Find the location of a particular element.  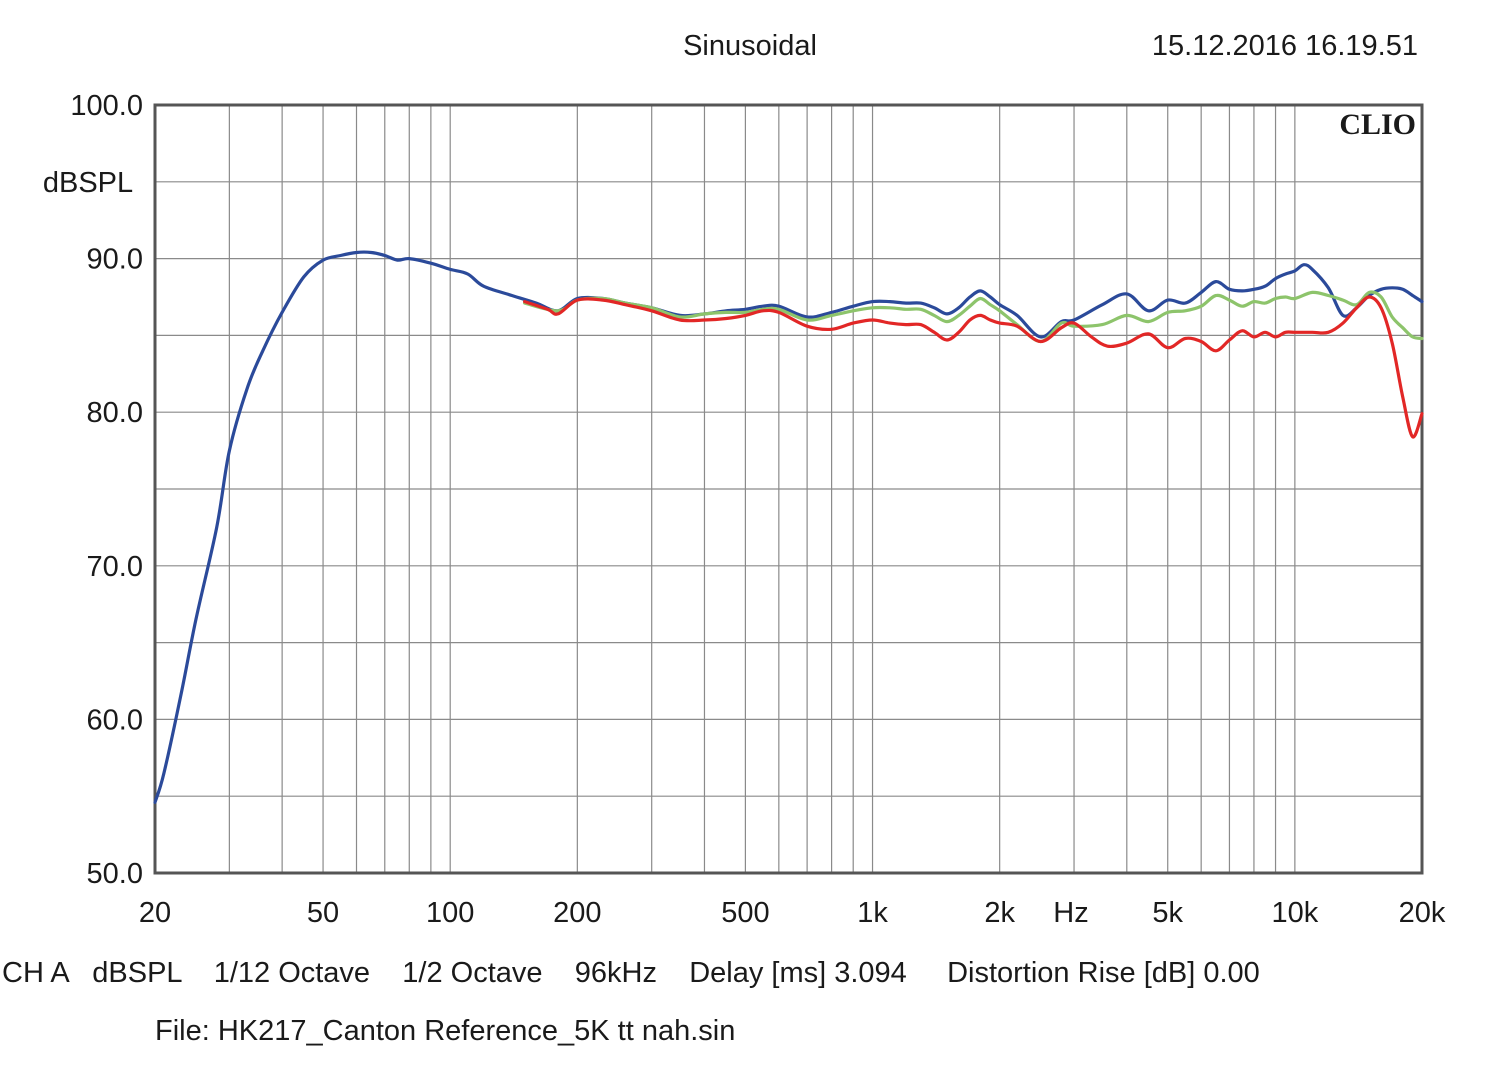

x-tick-label: 20k is located at coordinates (1422, 913).